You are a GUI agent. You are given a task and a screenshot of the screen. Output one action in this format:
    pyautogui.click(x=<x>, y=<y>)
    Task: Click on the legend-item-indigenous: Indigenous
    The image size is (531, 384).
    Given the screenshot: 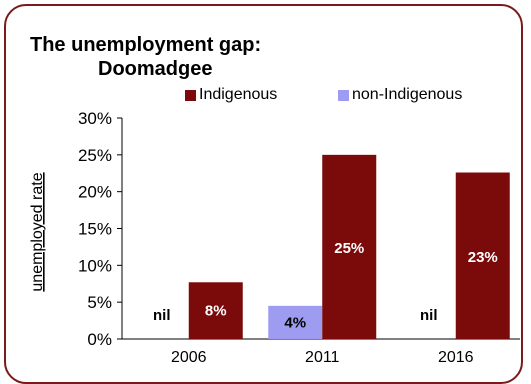 What is the action you would take?
    pyautogui.click(x=231, y=95)
    